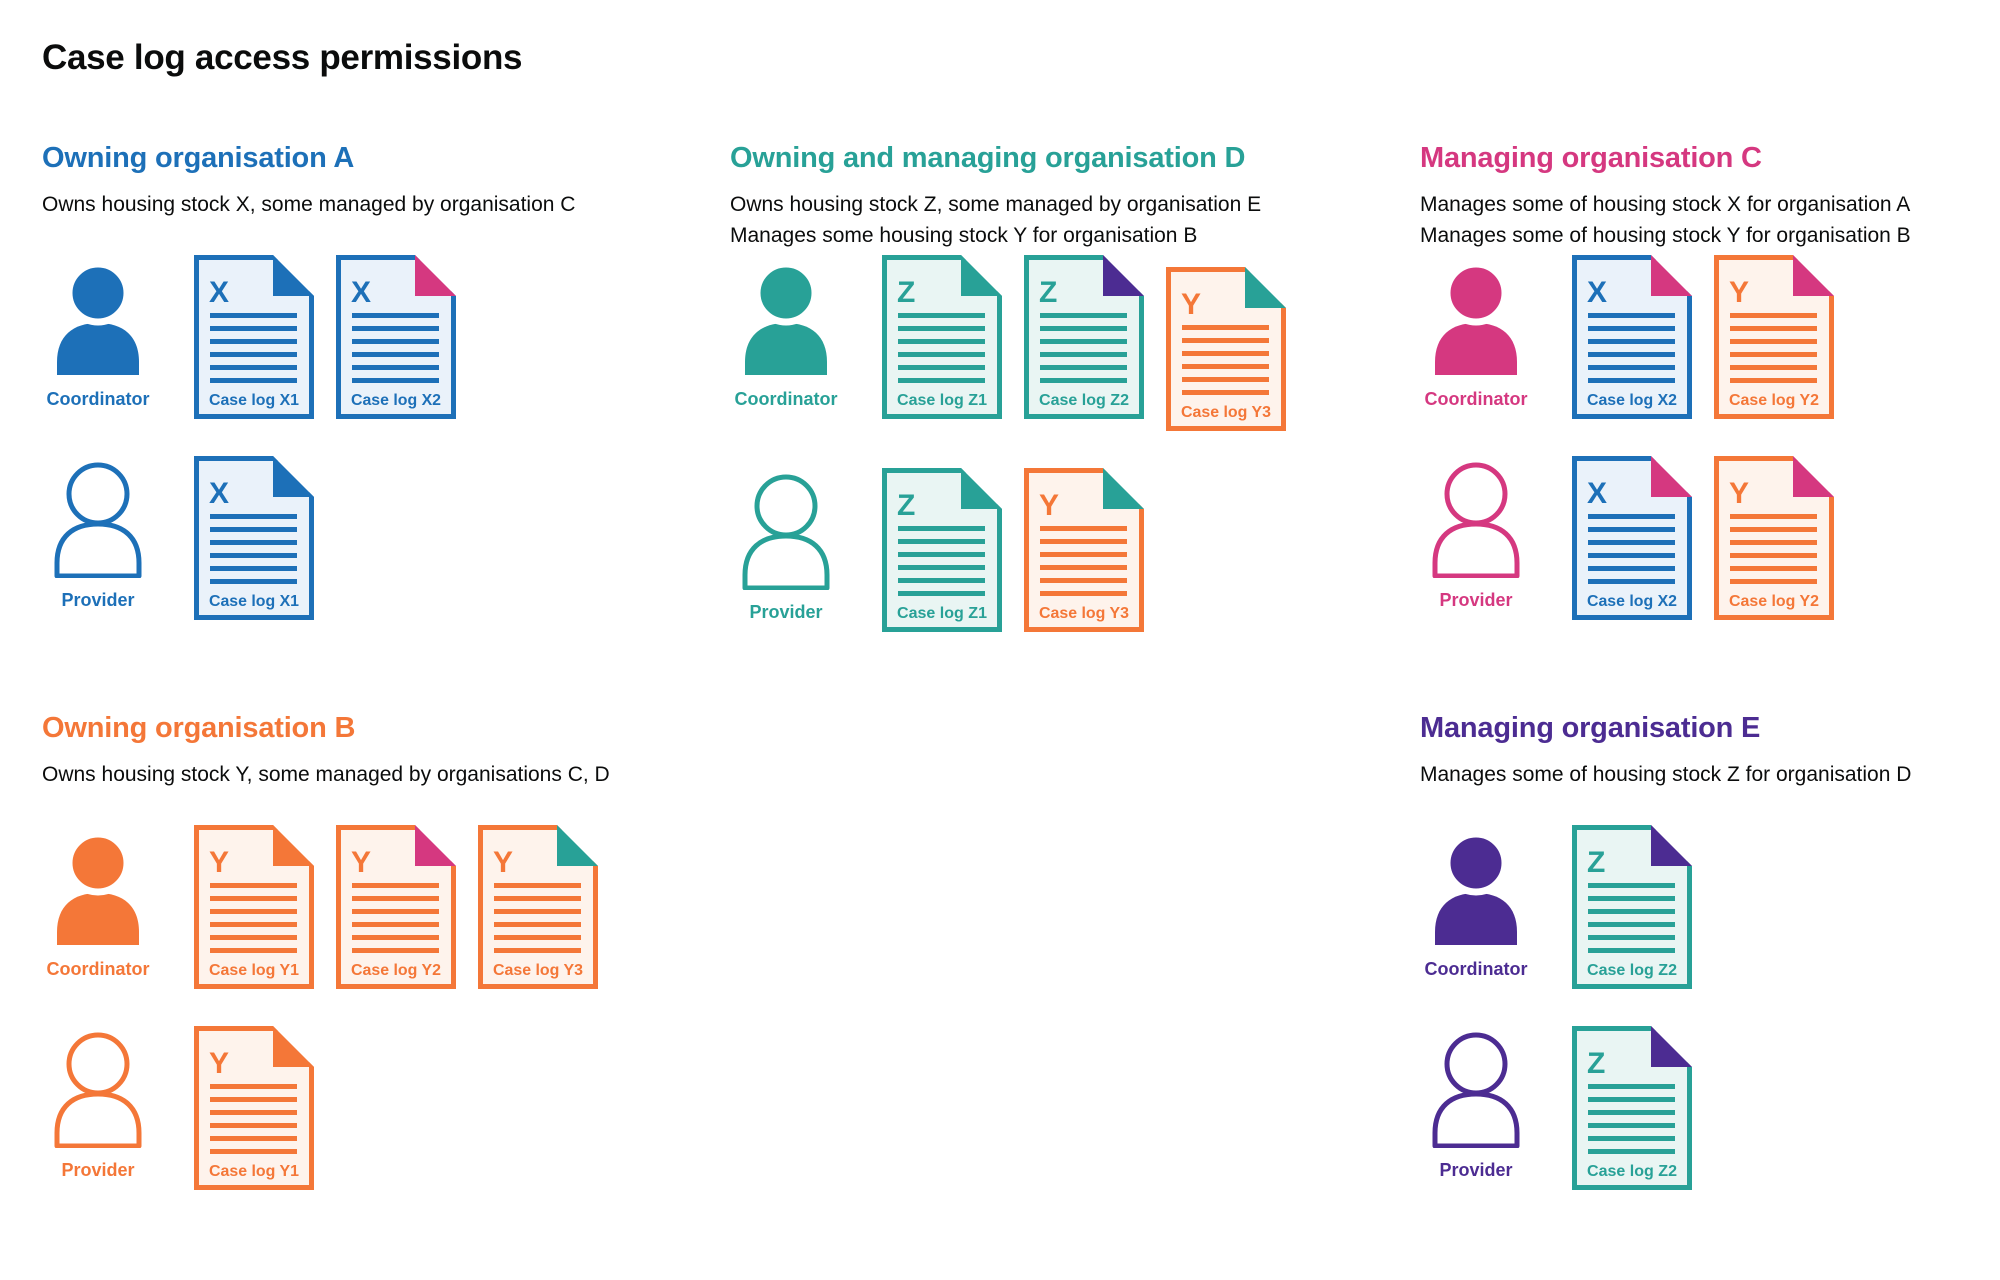 This screenshot has height=1280, width=2000. What do you see at coordinates (1774, 601) in the screenshot?
I see `doc-label: Case log Y2` at bounding box center [1774, 601].